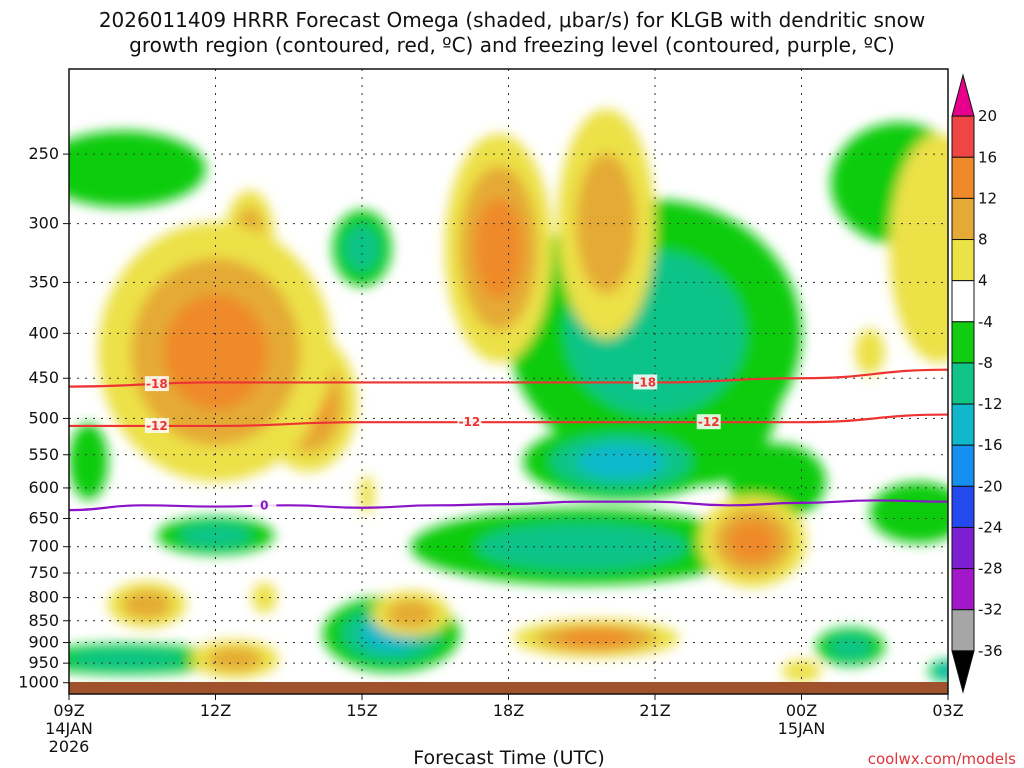 The height and width of the screenshot is (768, 1024). Describe the element at coordinates (43, 597) in the screenshot. I see `y-tick-label: 800` at that location.